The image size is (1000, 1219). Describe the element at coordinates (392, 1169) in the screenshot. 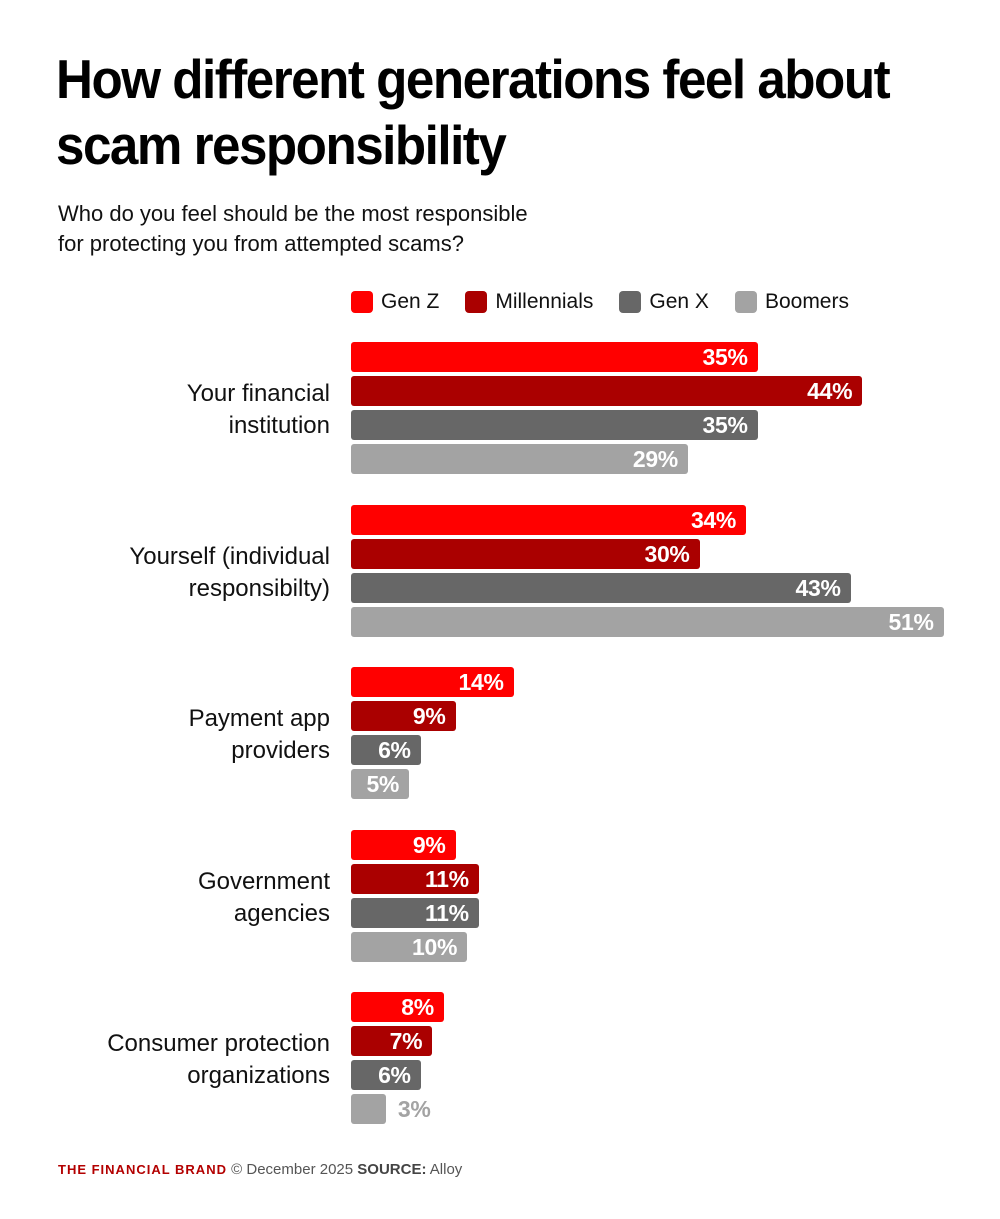

I see `source-label: SOURCE:` at that location.